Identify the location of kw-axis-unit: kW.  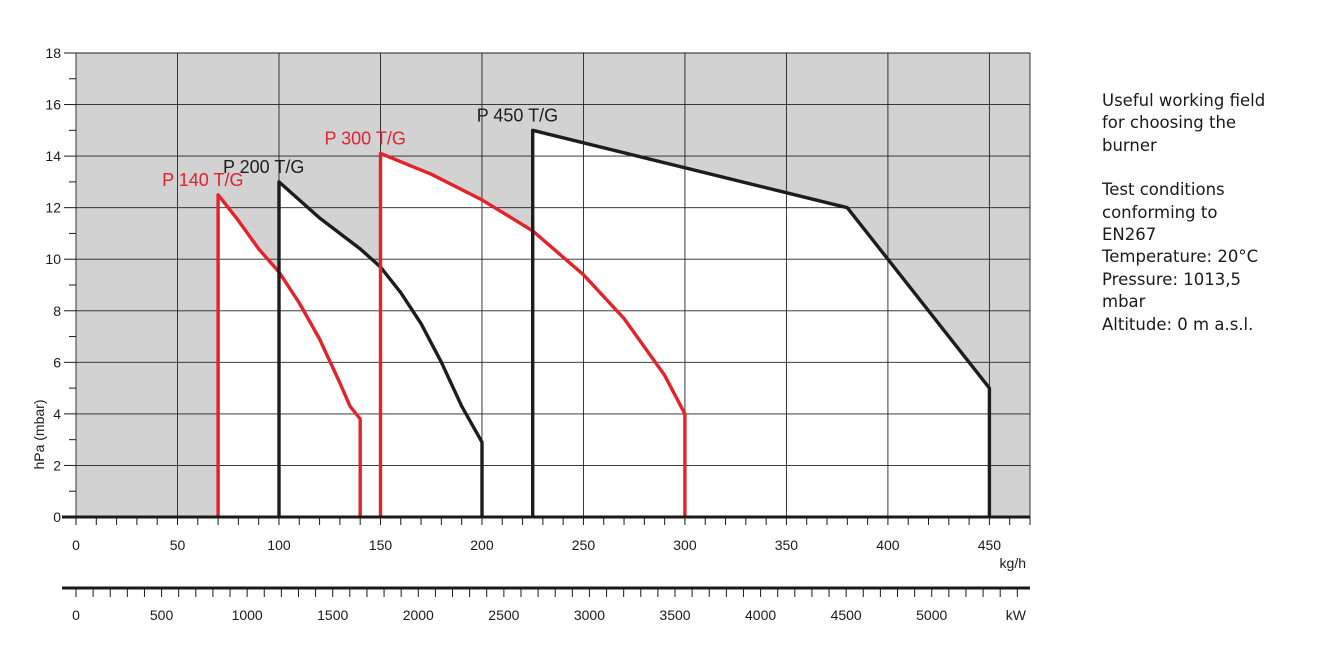
(1016, 615).